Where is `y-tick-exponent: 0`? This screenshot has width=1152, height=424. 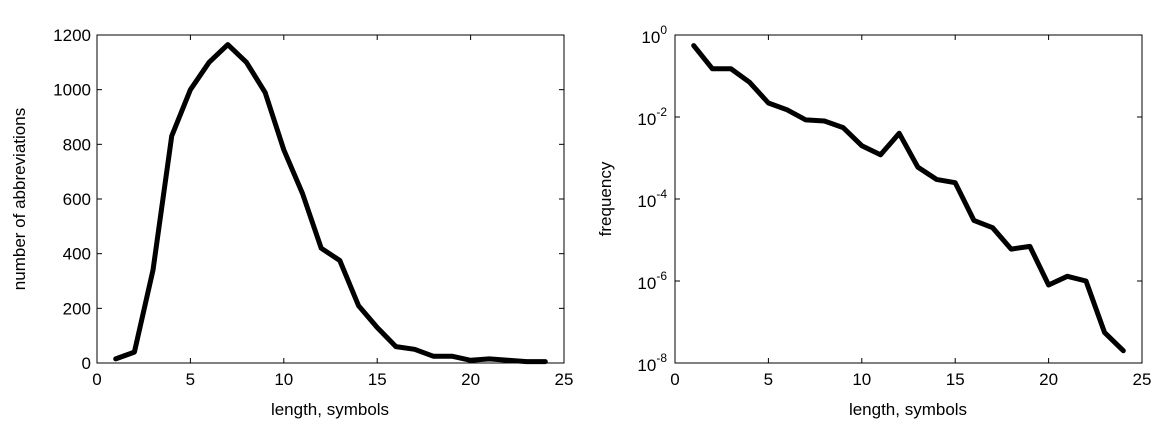
y-tick-exponent: 0 is located at coordinates (663, 30).